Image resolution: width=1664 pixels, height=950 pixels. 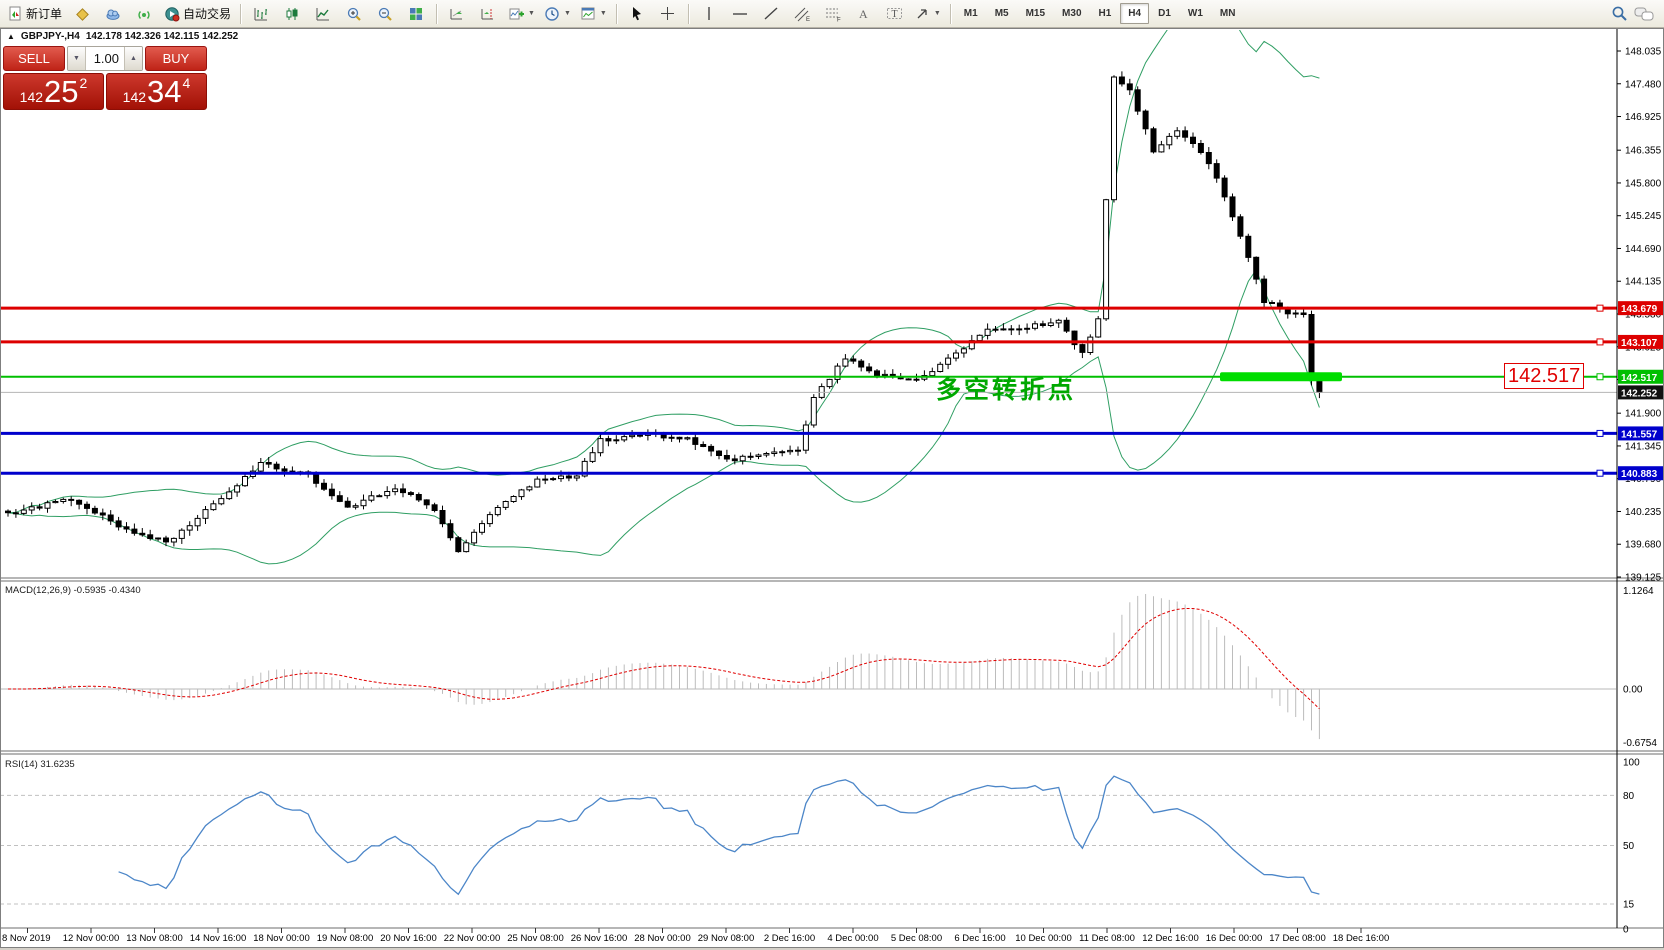 What do you see at coordinates (839, 19) in the screenshot?
I see `svg-text: F` at bounding box center [839, 19].